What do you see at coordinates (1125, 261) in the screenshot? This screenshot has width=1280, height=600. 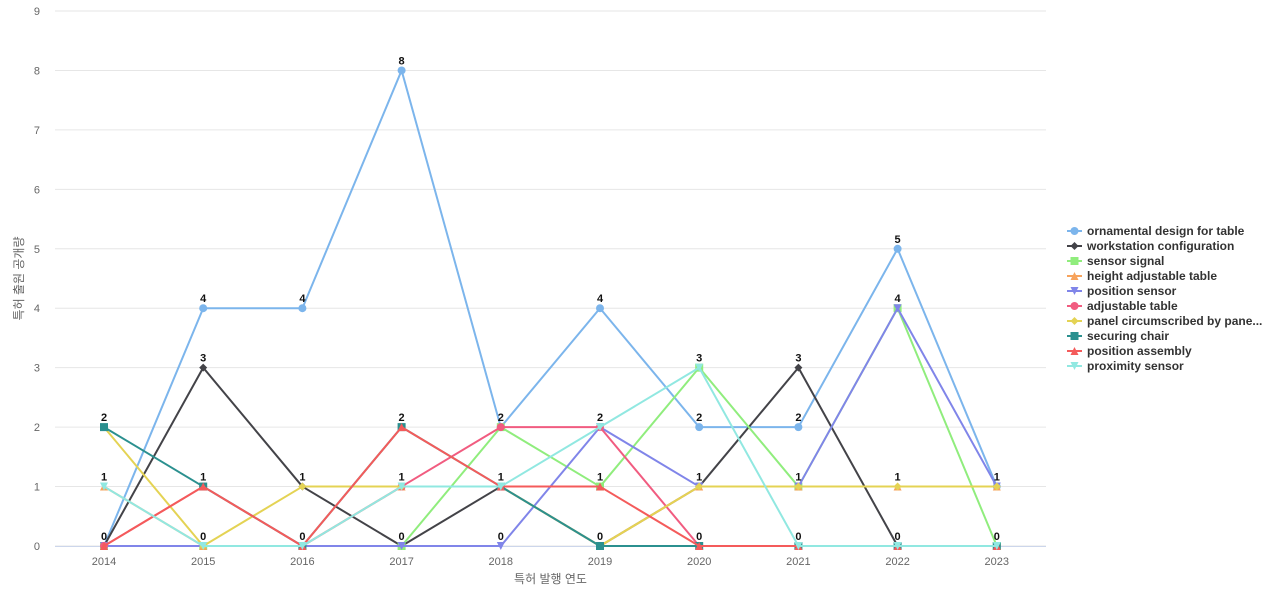 I see `legend-label: sensor signal` at bounding box center [1125, 261].